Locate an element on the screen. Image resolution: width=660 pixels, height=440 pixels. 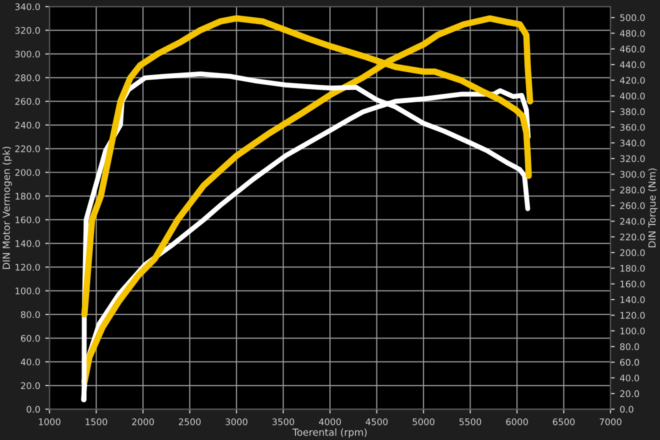
x-tick-label: 1500 is located at coordinates (97, 422).